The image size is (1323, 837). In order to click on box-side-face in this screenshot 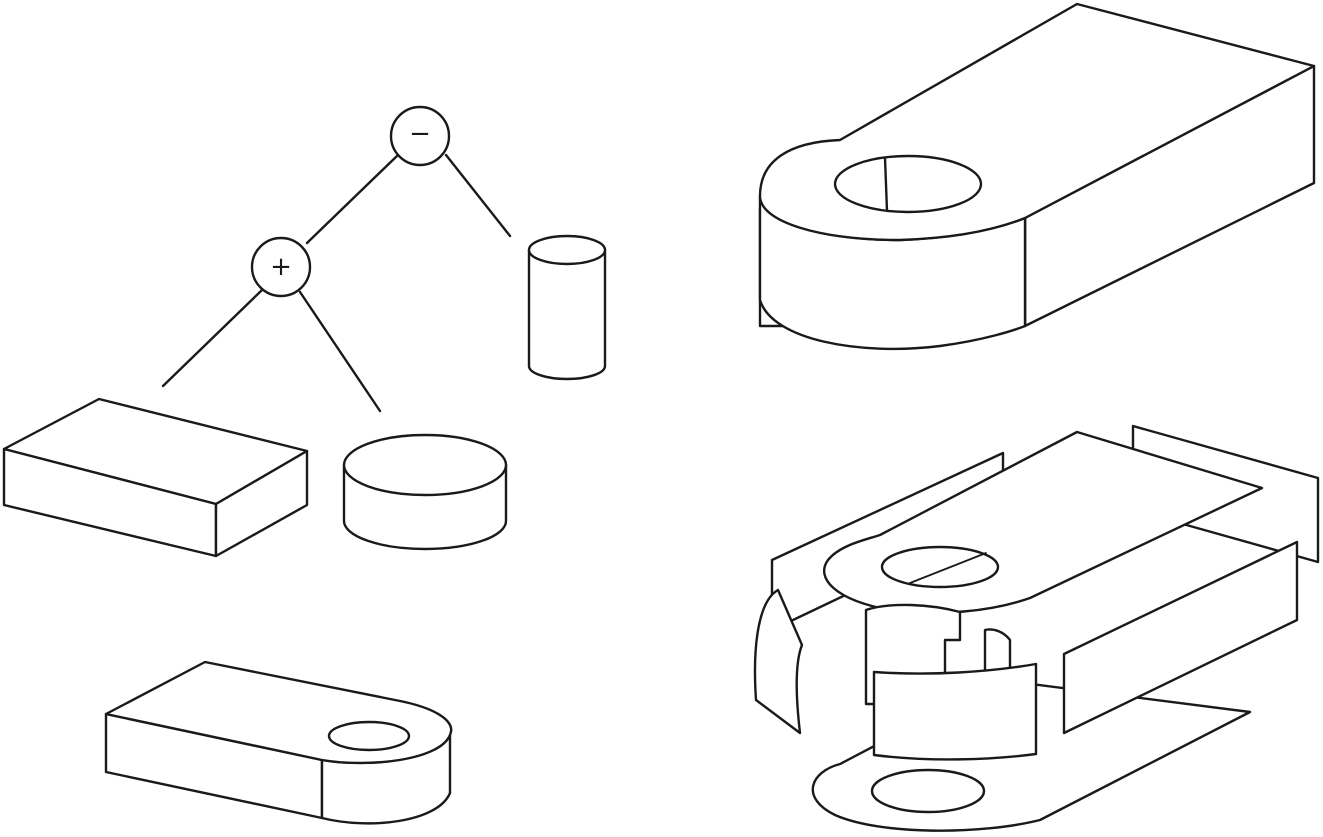, I will do `click(261, 503)`.